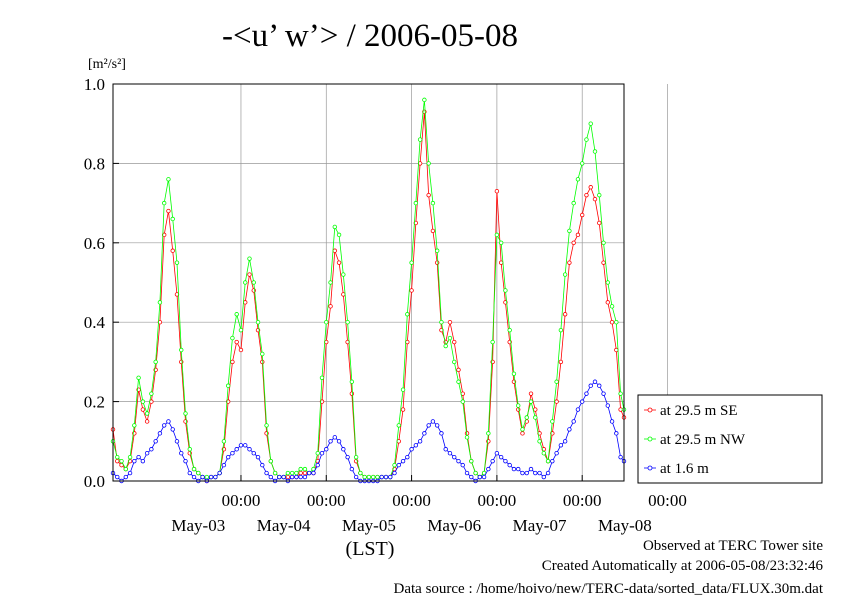  Describe the element at coordinates (454, 525) in the screenshot. I see `x-tick-day: May-06` at that location.